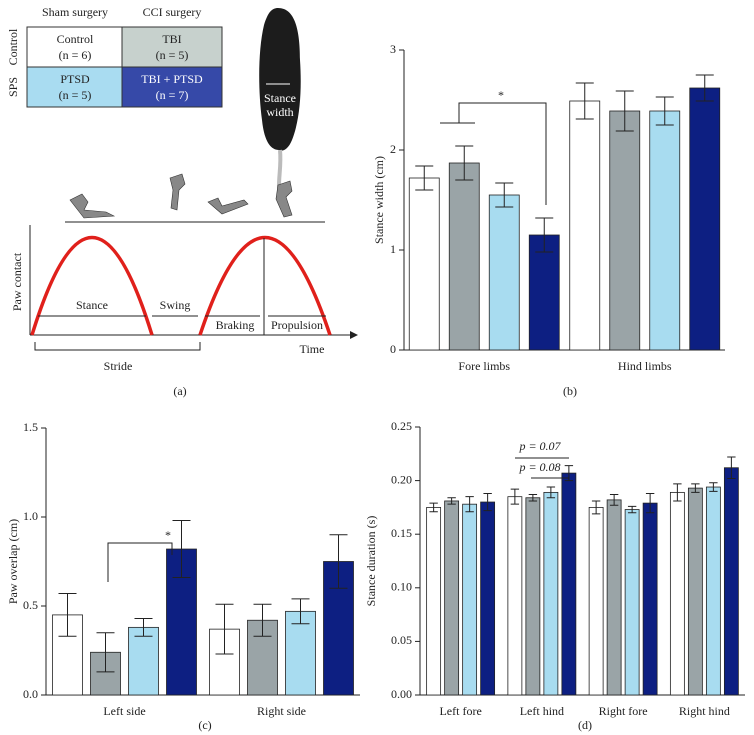 The width and height of the screenshot is (754, 735). Describe the element at coordinates (30, 427) in the screenshot. I see `y-tick-label: 1.5` at that location.